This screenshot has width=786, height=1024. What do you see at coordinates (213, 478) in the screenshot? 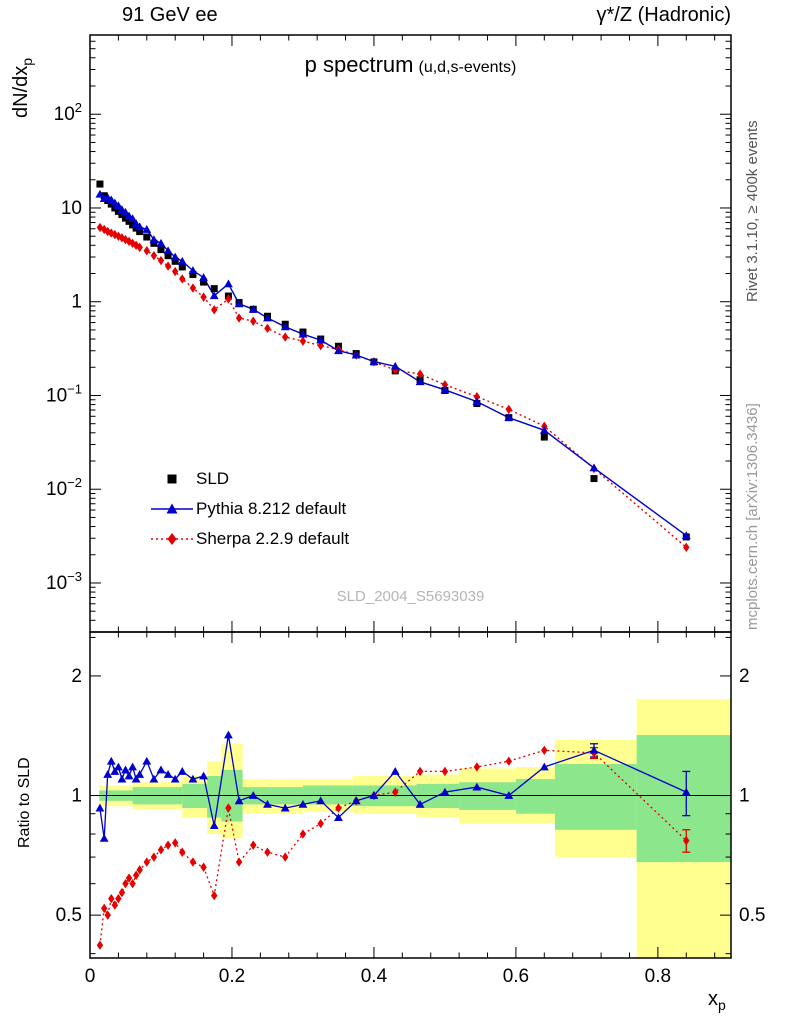
I see `legend-label-sld: SLD` at bounding box center [213, 478].